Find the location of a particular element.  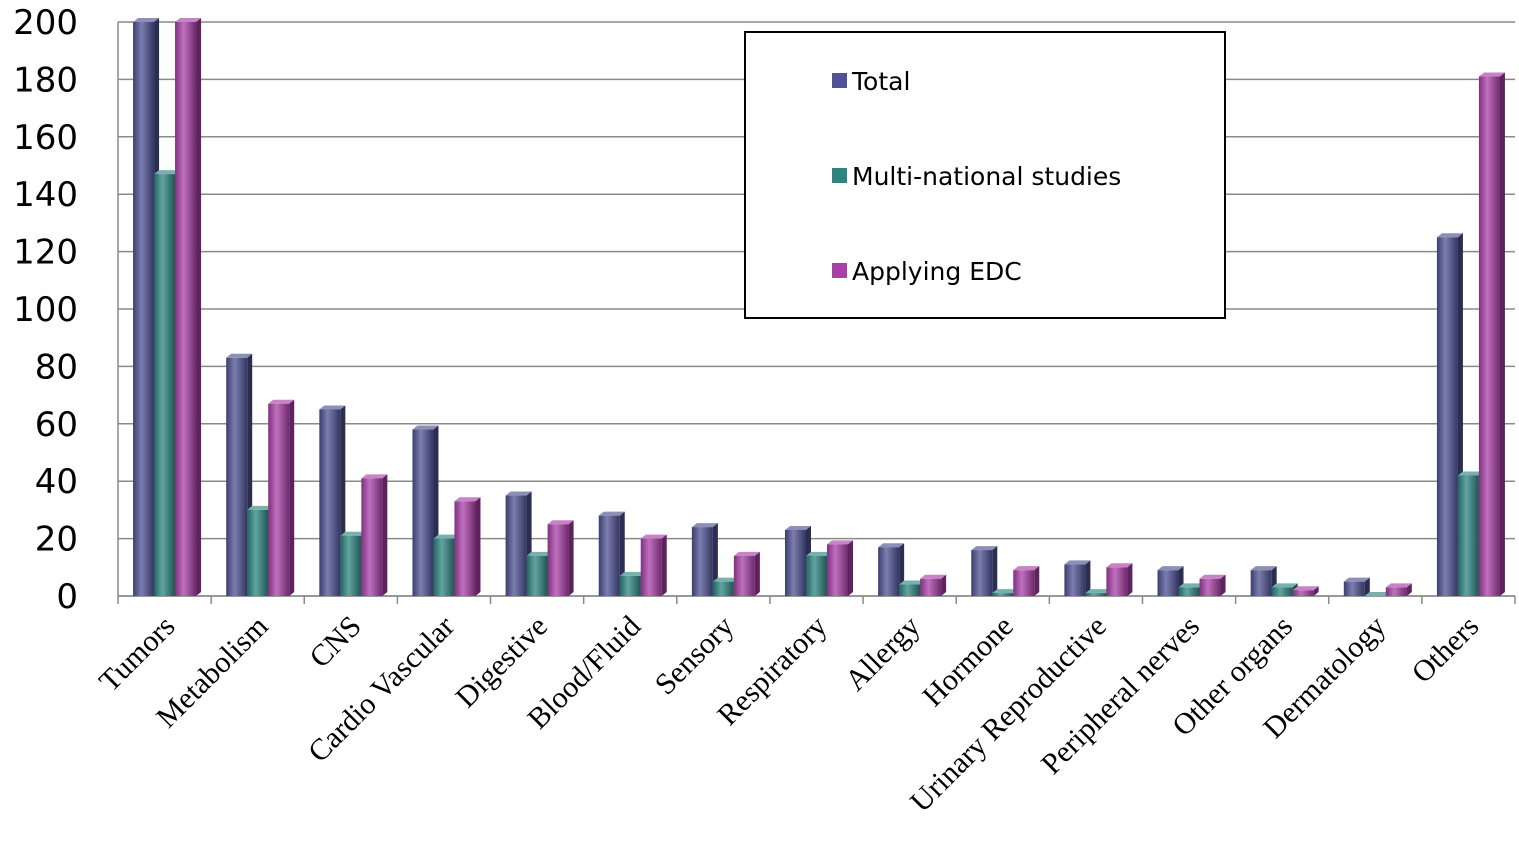

legend-swatch-total is located at coordinates (839, 80).